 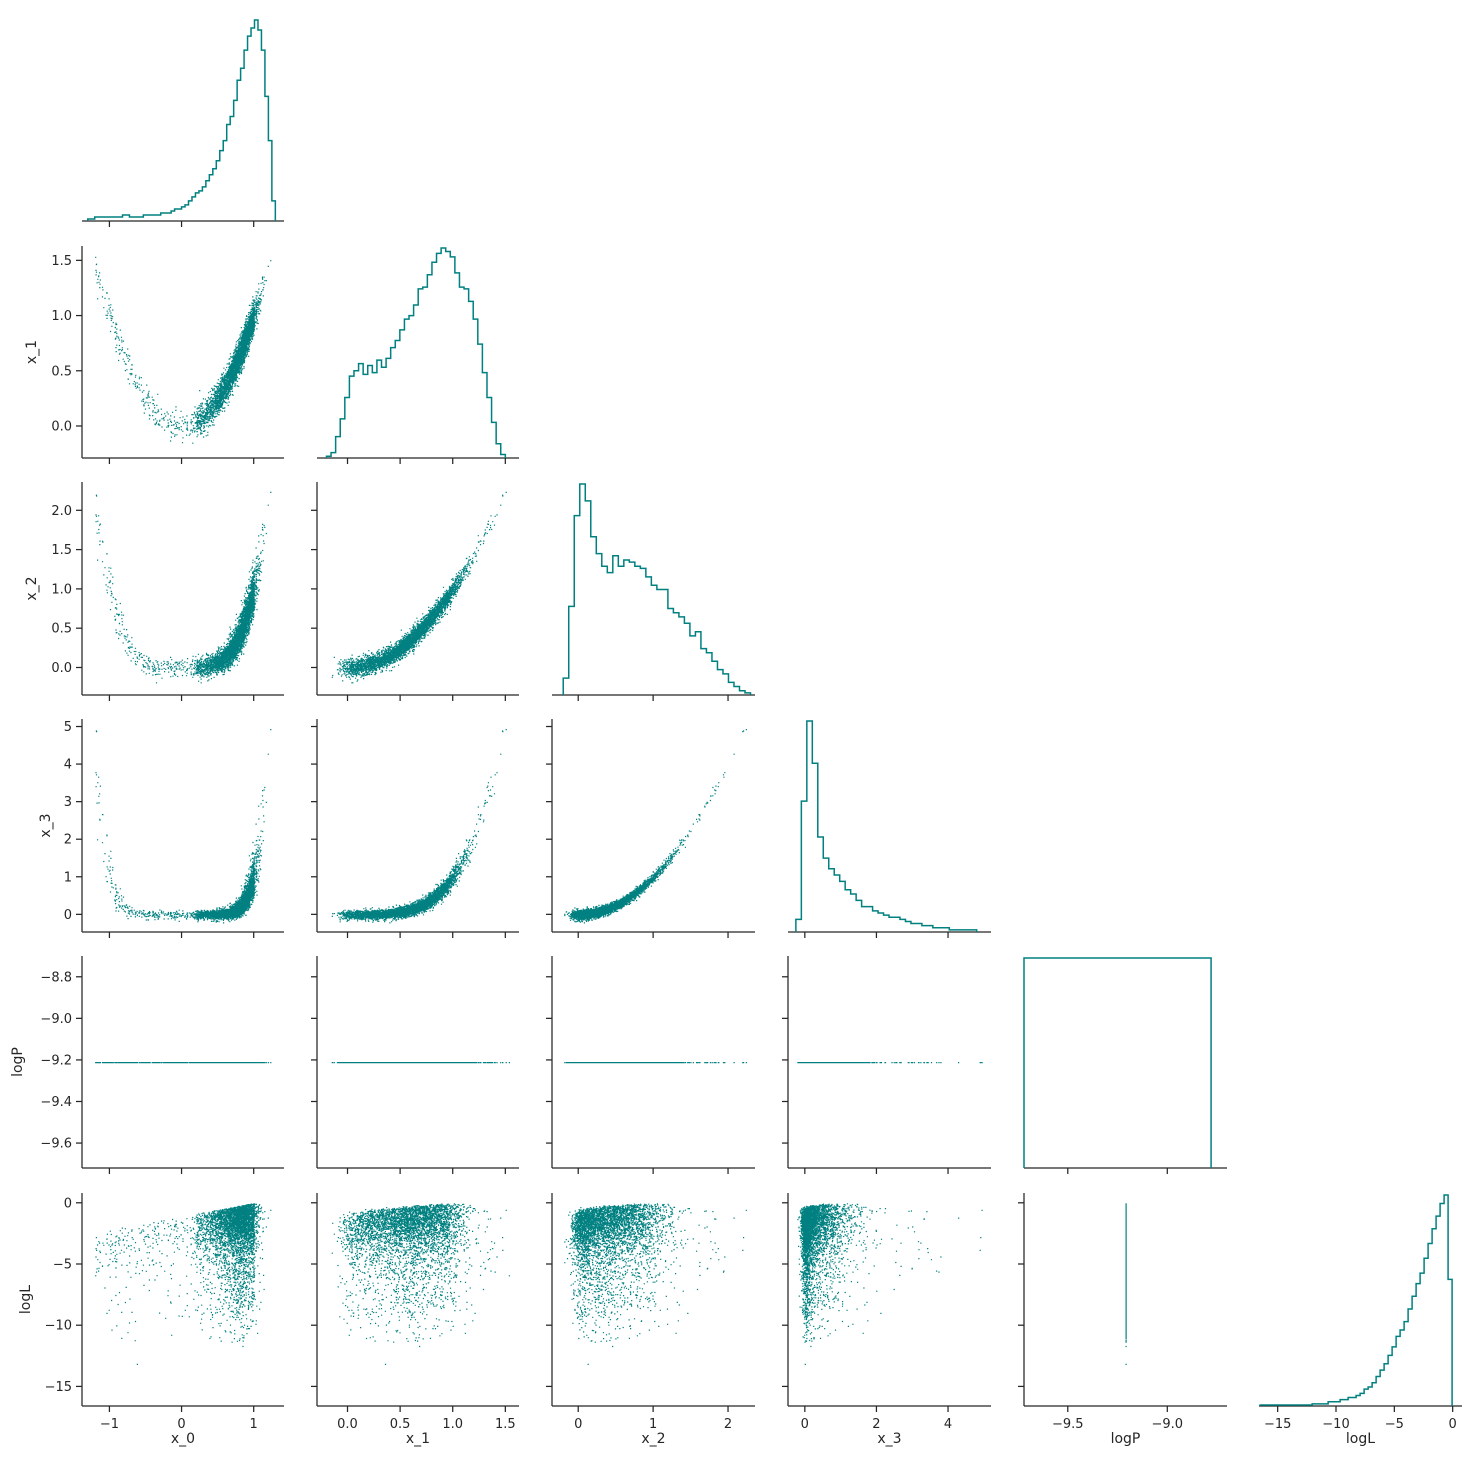 What do you see at coordinates (58, 1387) in the screenshot?
I see `y-tick-label: −15` at bounding box center [58, 1387].